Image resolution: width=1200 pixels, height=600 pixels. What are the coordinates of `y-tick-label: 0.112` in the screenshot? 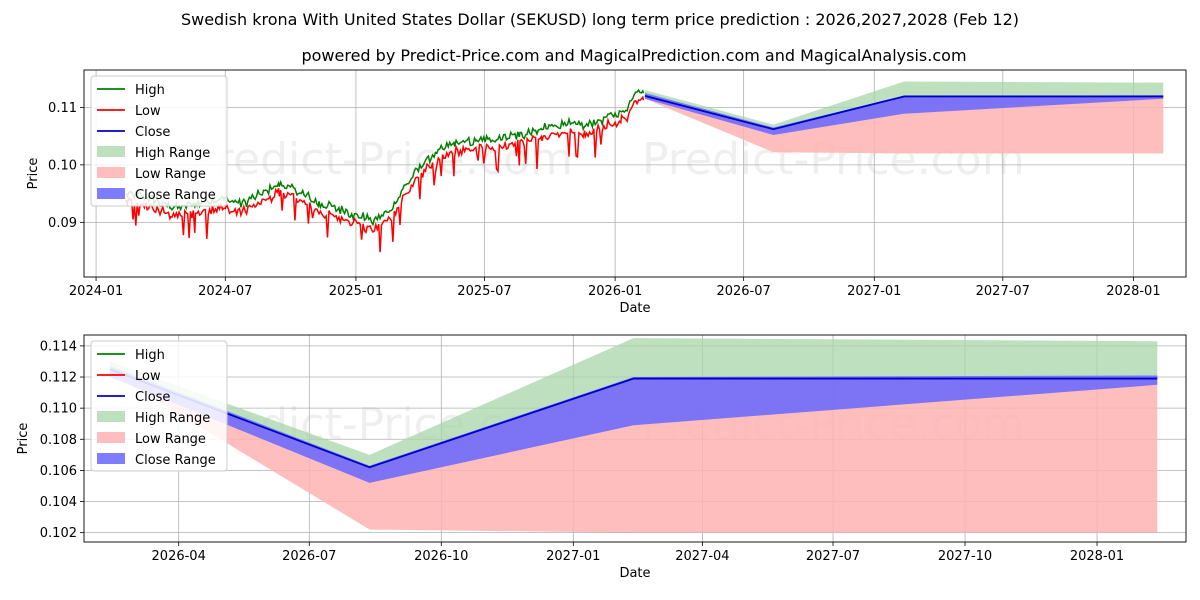 It's located at (58, 378).